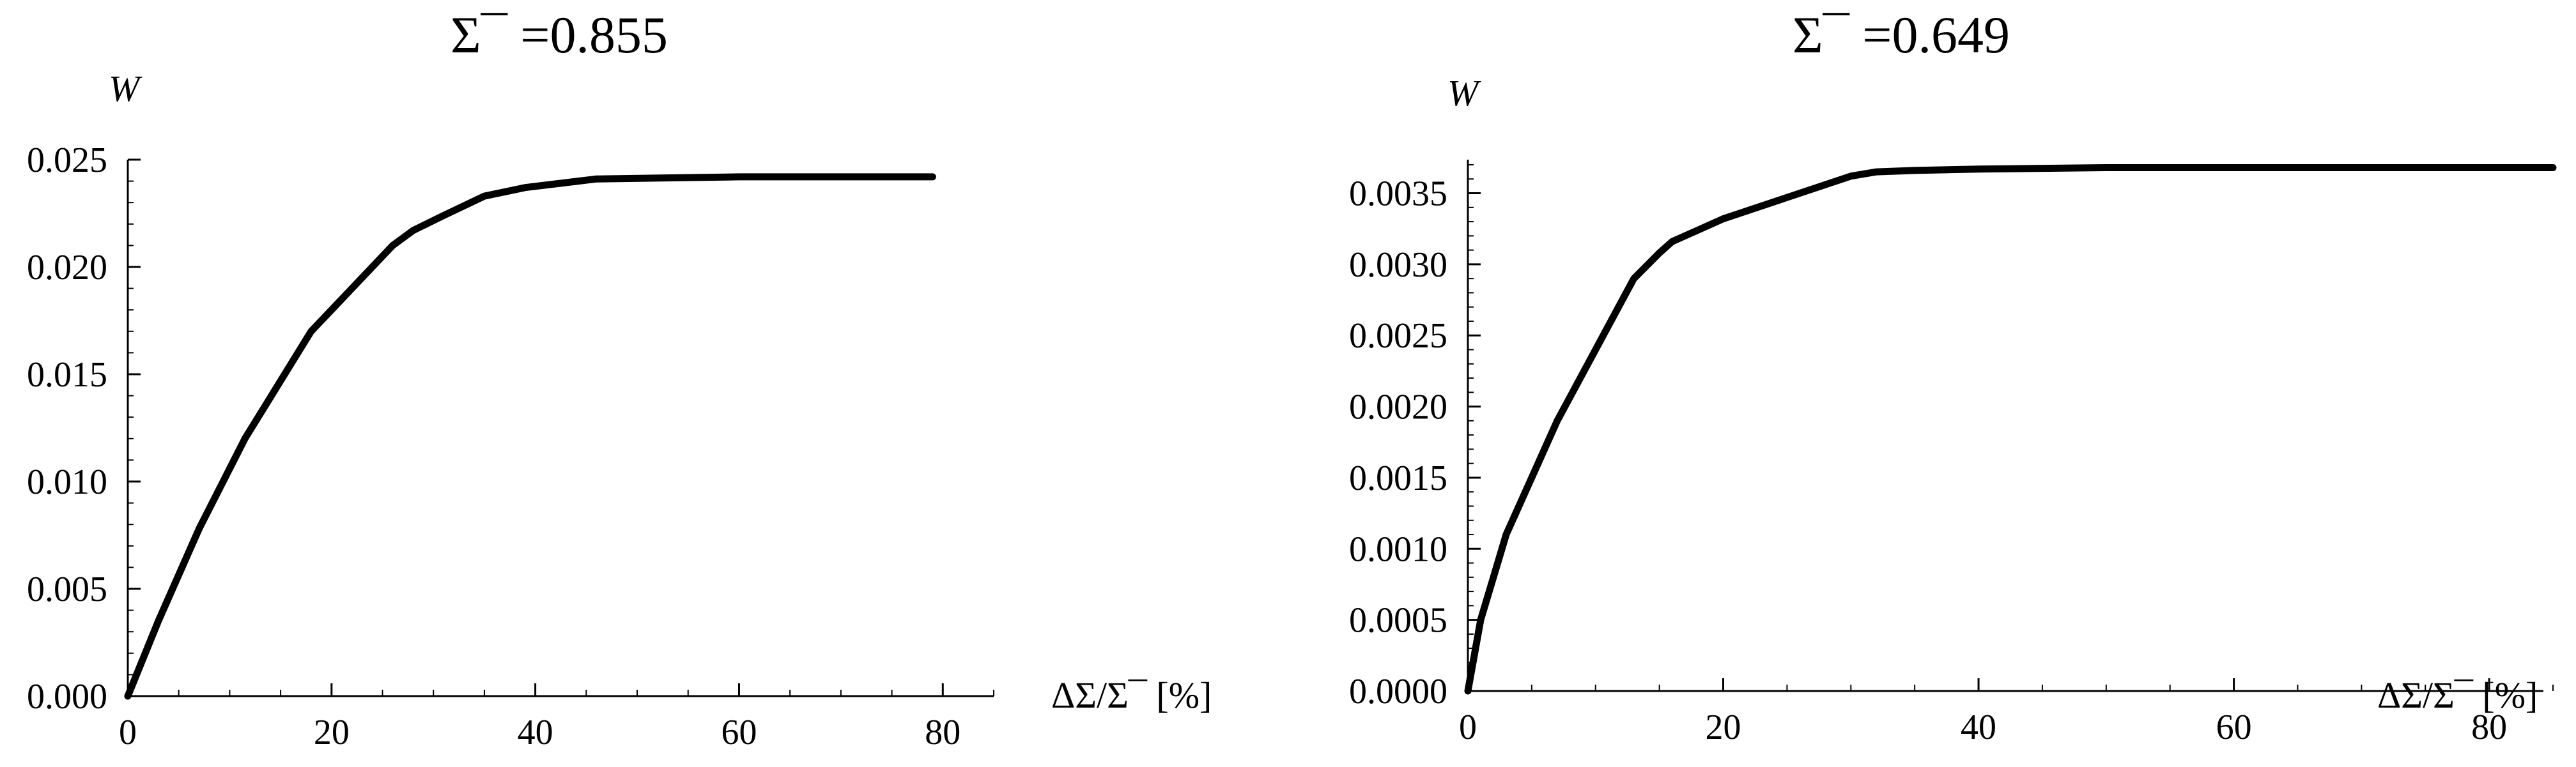 Image resolution: width=2576 pixels, height=767 pixels. Describe the element at coordinates (67, 375) in the screenshot. I see `y-tick-label: 0.015` at that location.